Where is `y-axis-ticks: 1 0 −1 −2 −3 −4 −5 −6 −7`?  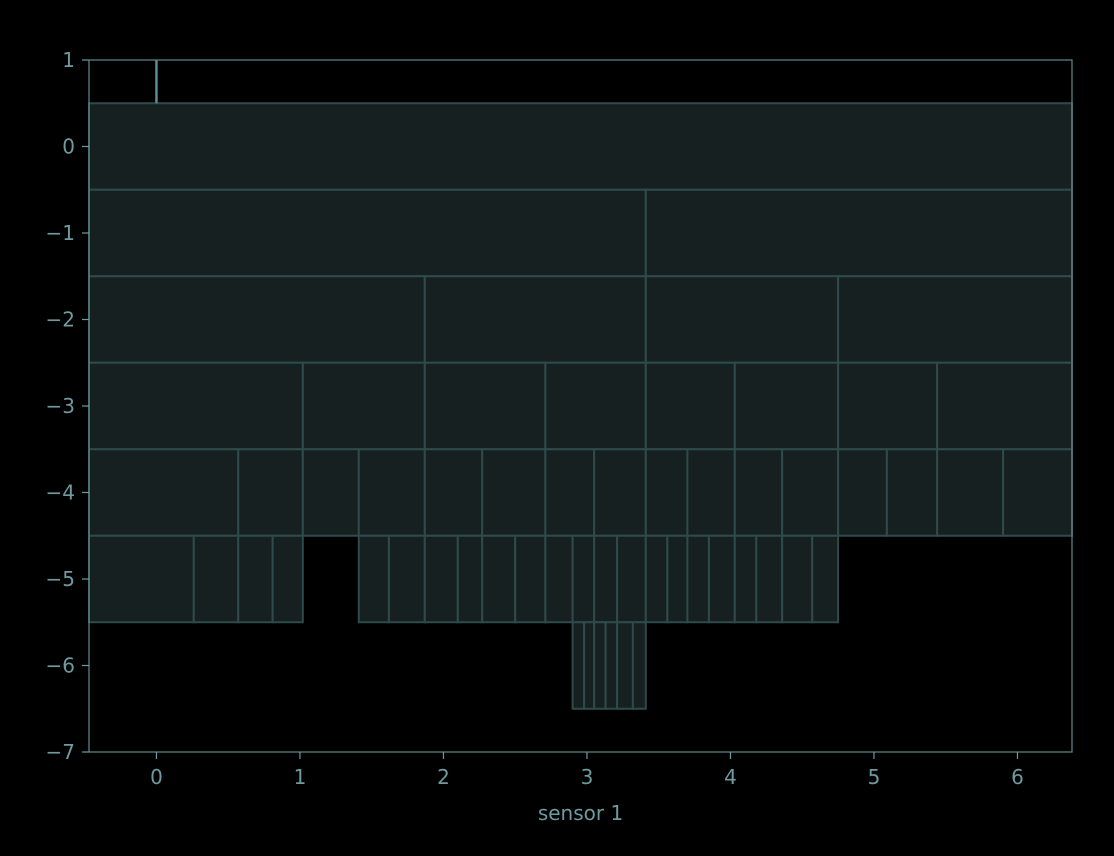
y-axis-ticks: 1 0 −1 −2 −3 −4 −5 −6 −7 is located at coordinates (67, 406).